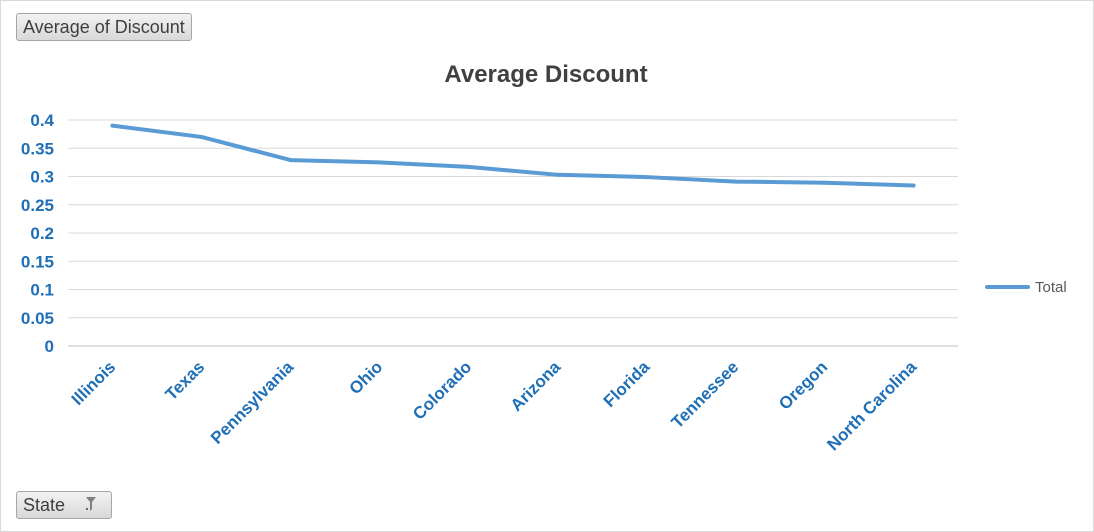  What do you see at coordinates (1051, 287) in the screenshot?
I see `legend-label: Total` at bounding box center [1051, 287].